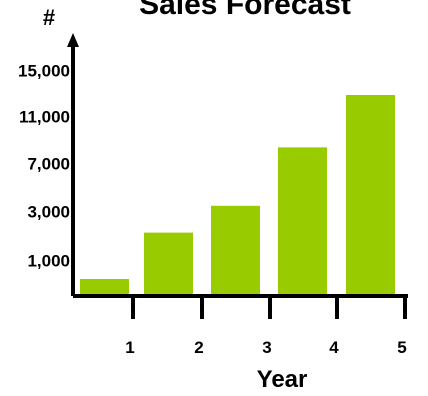 The height and width of the screenshot is (396, 428). Describe the element at coordinates (401, 347) in the screenshot. I see `x-tick-label-5: 5` at that location.